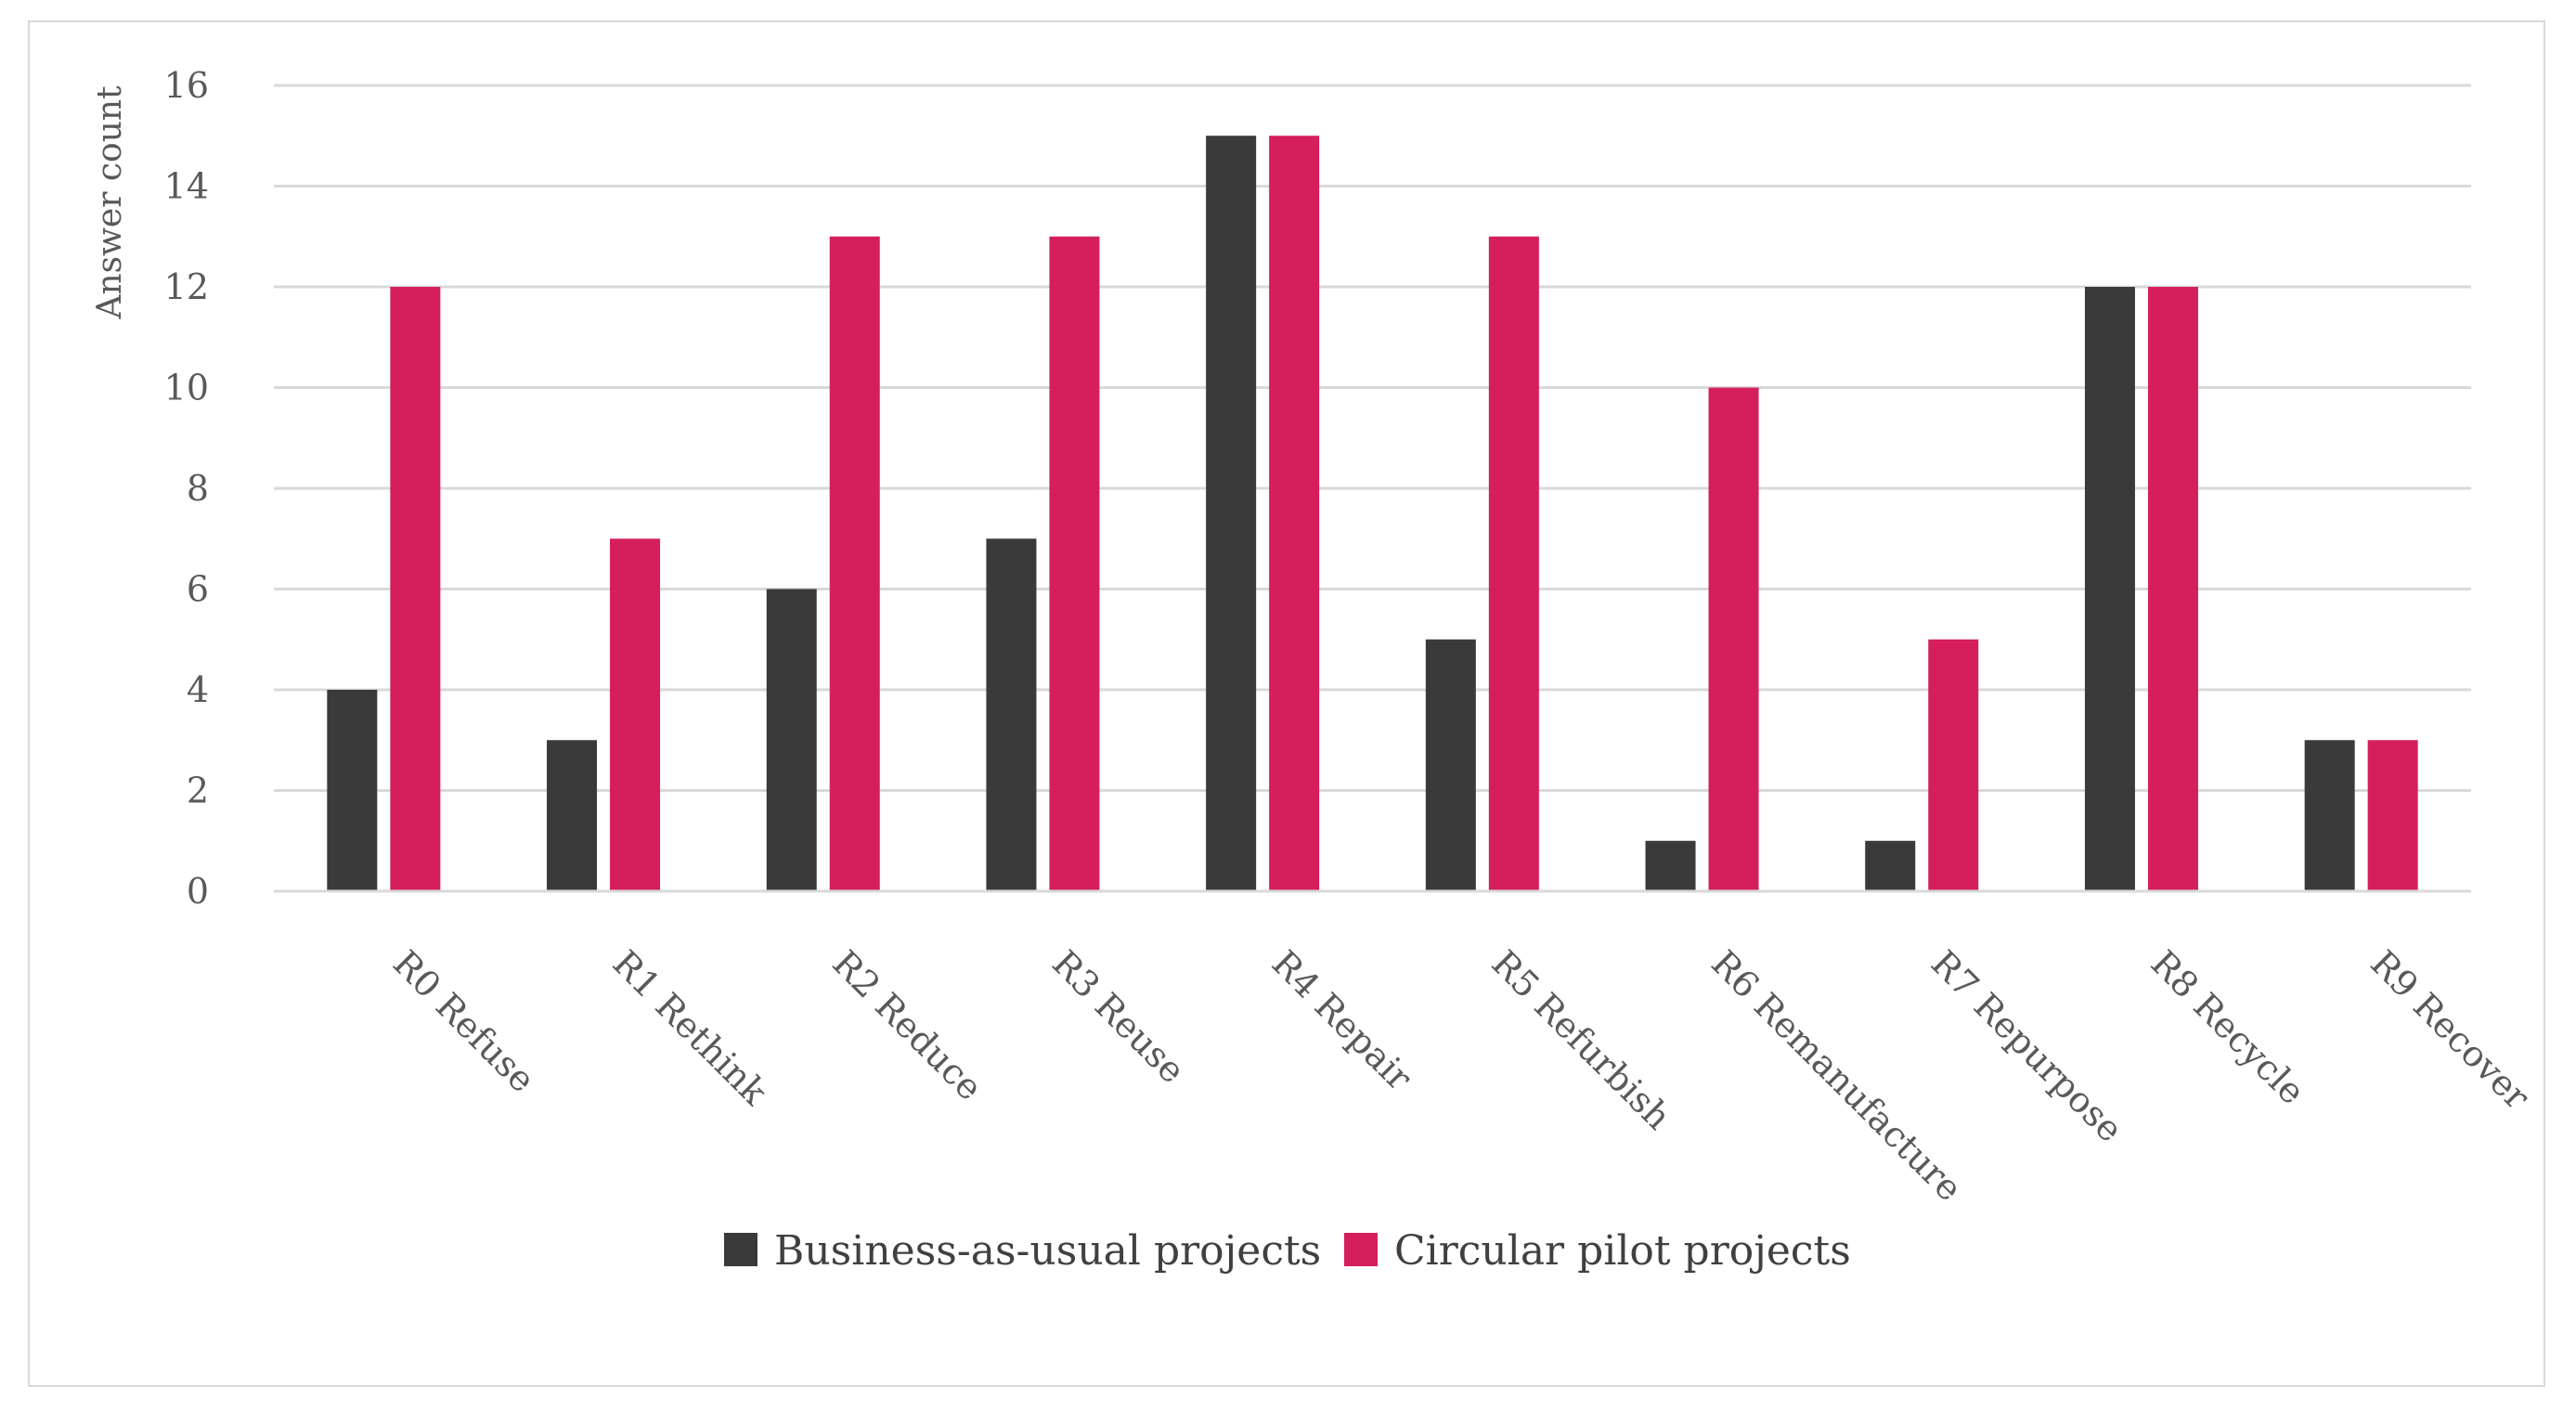 The image size is (2576, 1412). Describe the element at coordinates (1622, 1251) in the screenshot. I see `legend-label: Circular pilot projects` at that location.